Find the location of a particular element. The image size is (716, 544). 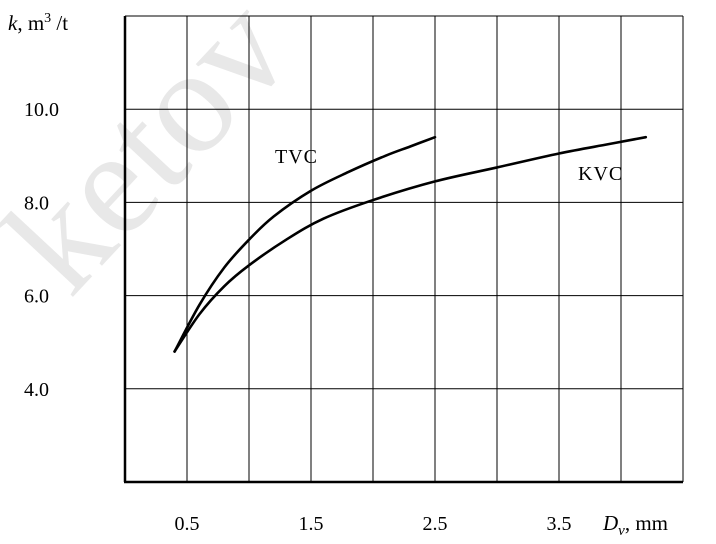

series-label-kvc: KVC is located at coordinates (600, 174).